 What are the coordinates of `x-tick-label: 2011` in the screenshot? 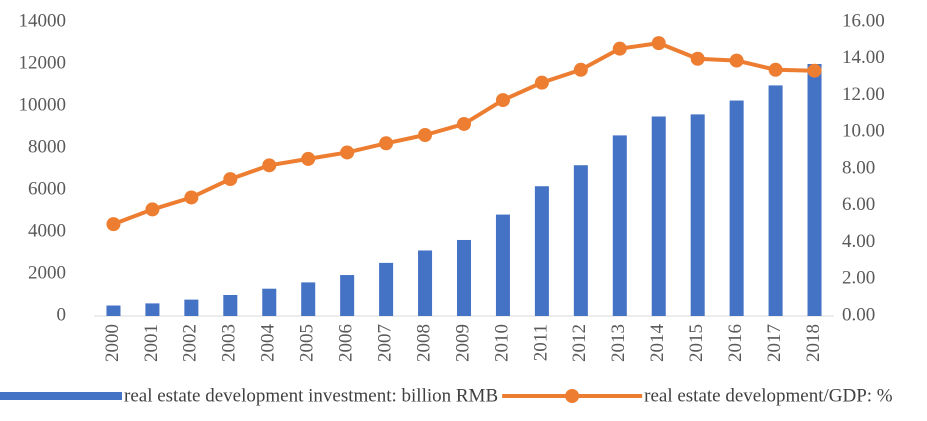 It's located at (540, 342).